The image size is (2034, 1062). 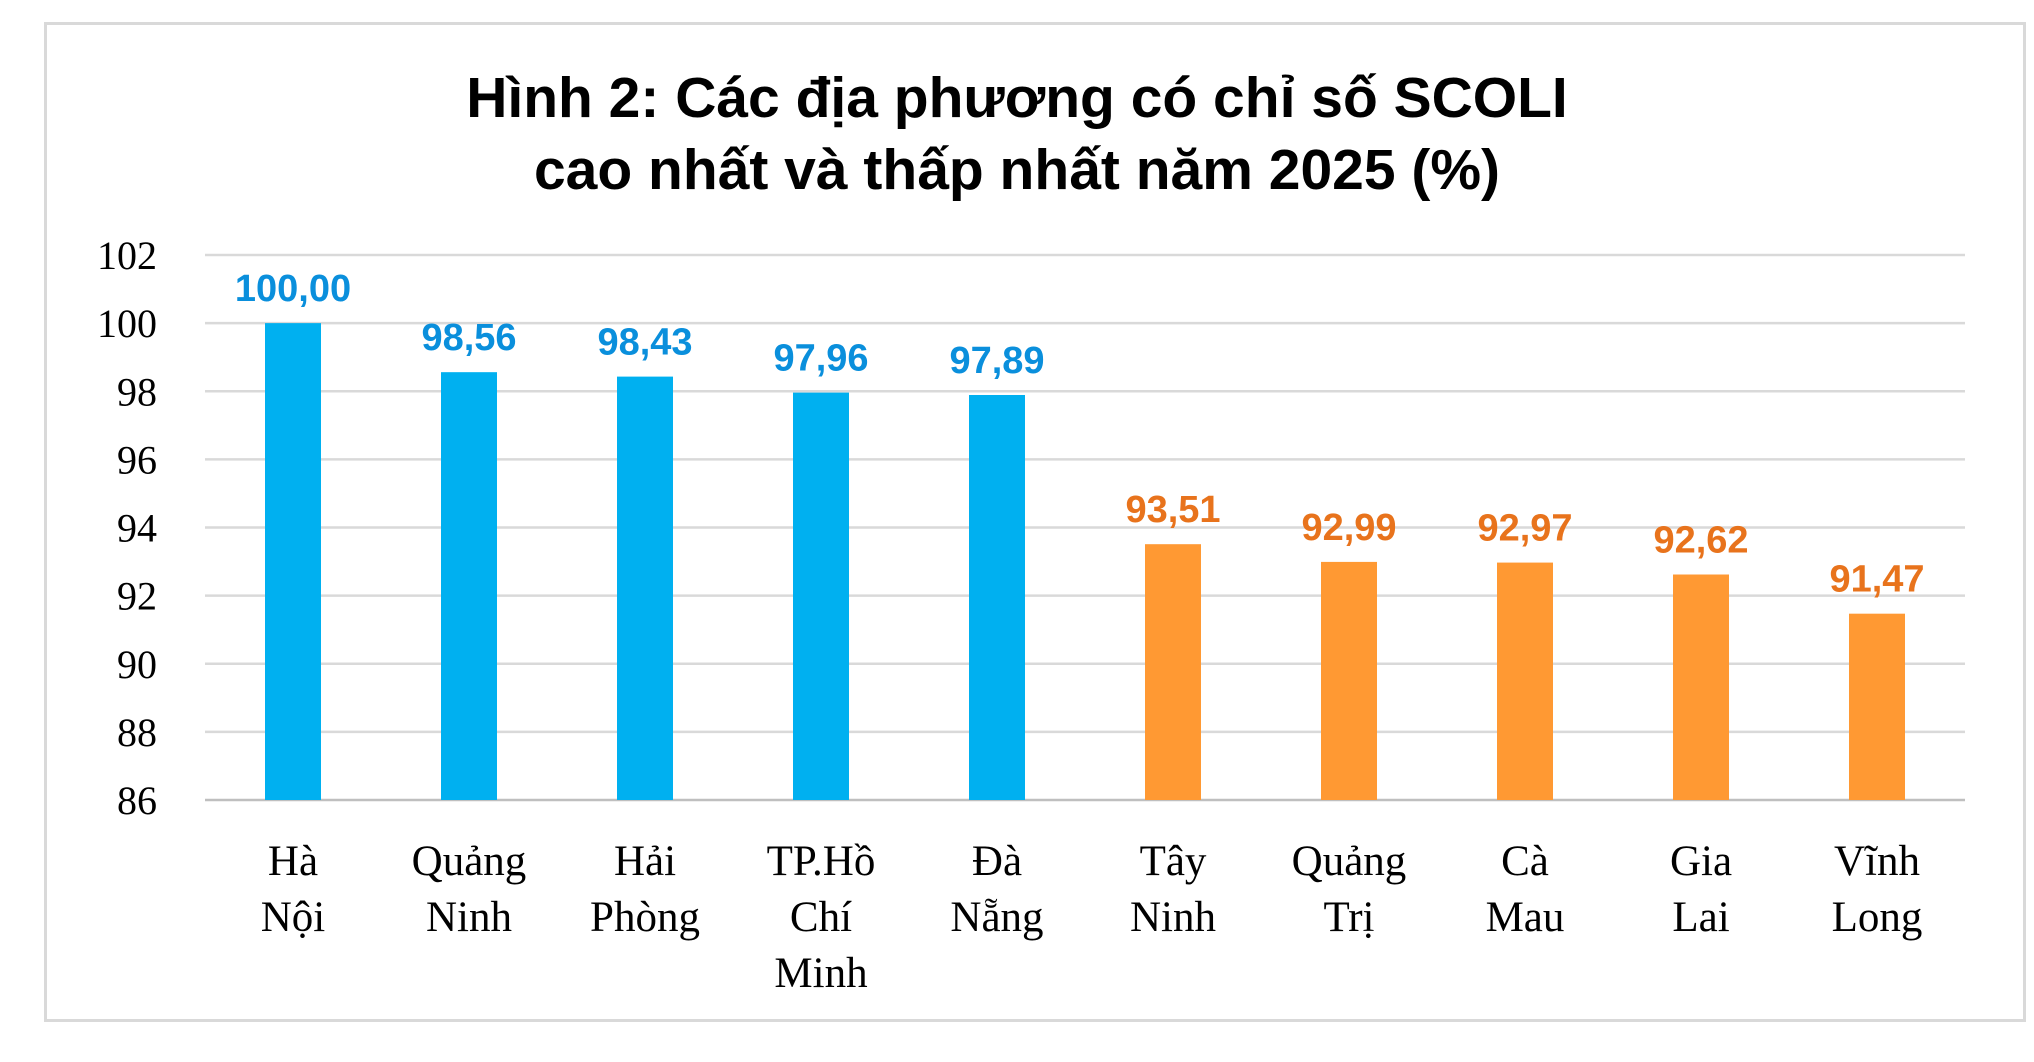 What do you see at coordinates (1172, 510) in the screenshot?
I see `data-label: 93,51` at bounding box center [1172, 510].